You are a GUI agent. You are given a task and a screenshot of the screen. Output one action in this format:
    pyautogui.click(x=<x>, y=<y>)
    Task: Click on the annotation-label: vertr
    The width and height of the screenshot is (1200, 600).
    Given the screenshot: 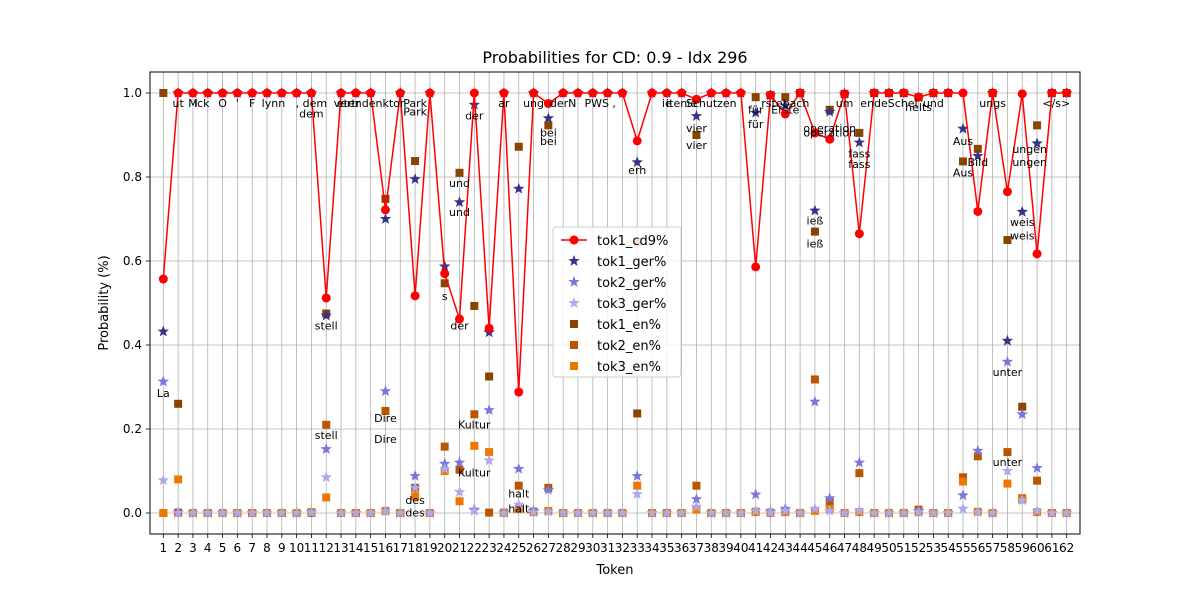 What is the action you would take?
    pyautogui.click(x=347, y=103)
    